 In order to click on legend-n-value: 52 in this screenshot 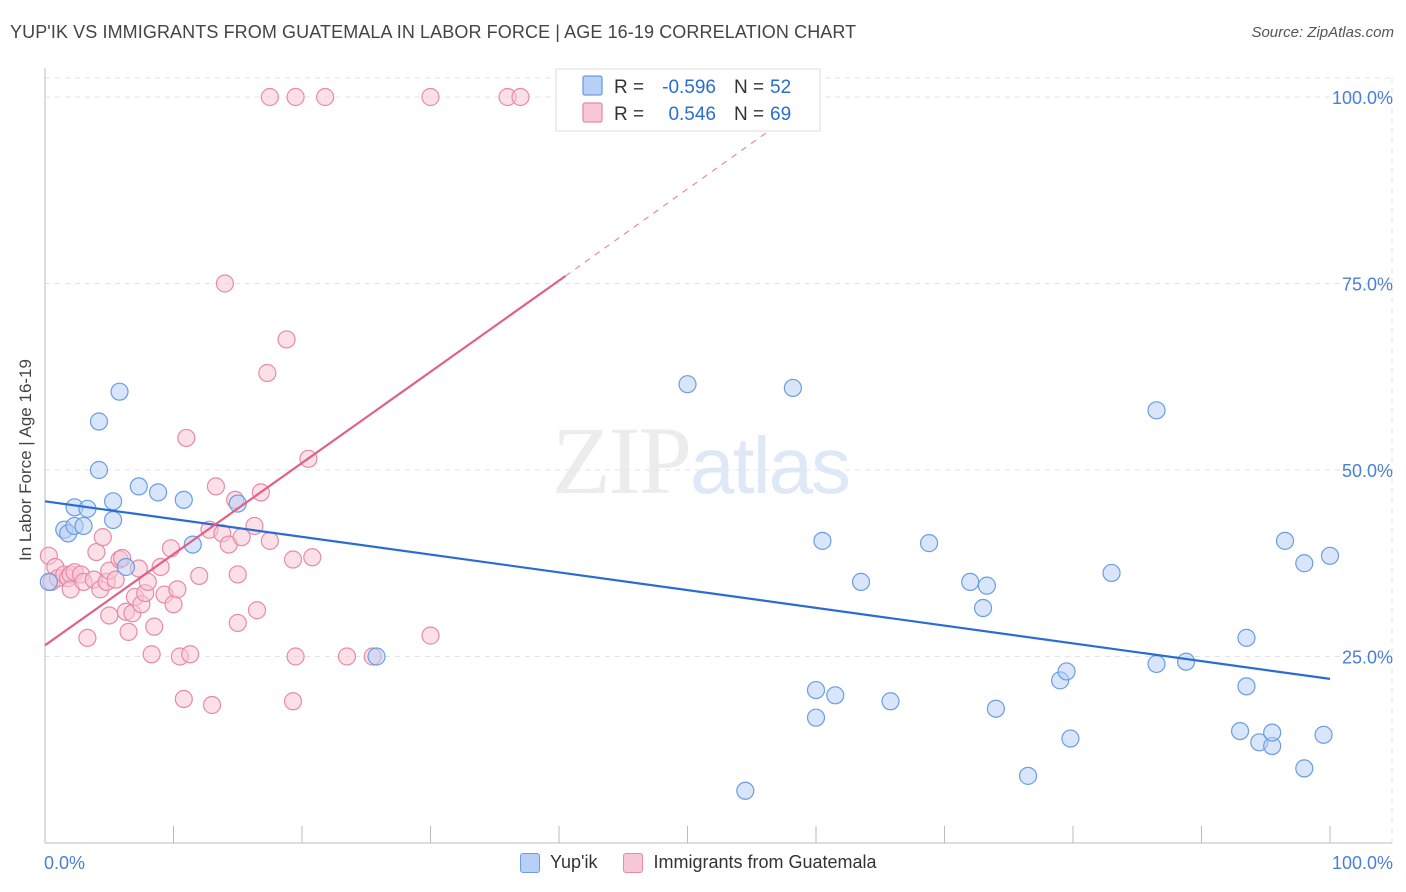, I will do `click(780, 87)`.